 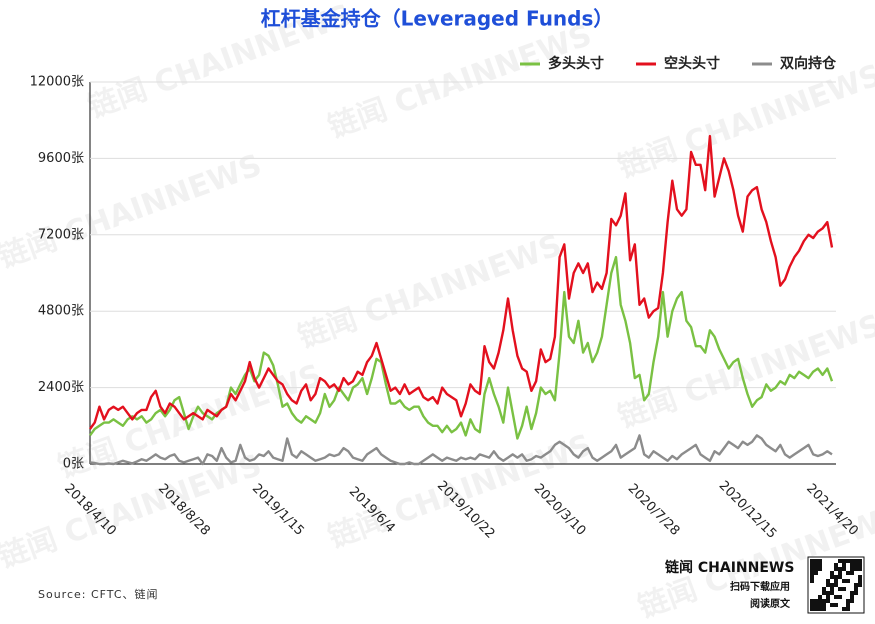 I want to click on brand-line: 阅读原文, so click(x=770, y=603).